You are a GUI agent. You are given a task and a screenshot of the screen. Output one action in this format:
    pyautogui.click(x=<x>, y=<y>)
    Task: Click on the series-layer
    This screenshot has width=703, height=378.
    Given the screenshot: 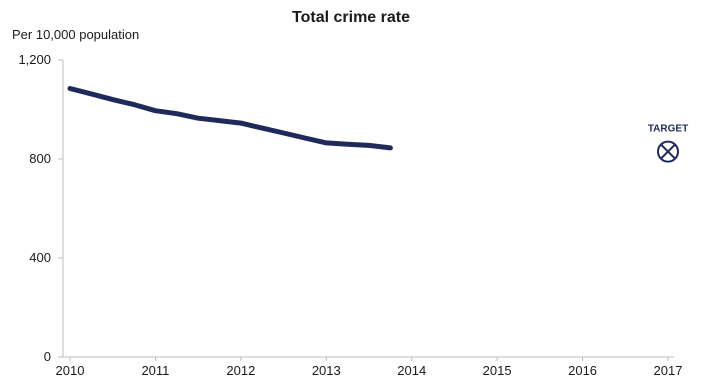 What is the action you would take?
    pyautogui.click(x=230, y=118)
    